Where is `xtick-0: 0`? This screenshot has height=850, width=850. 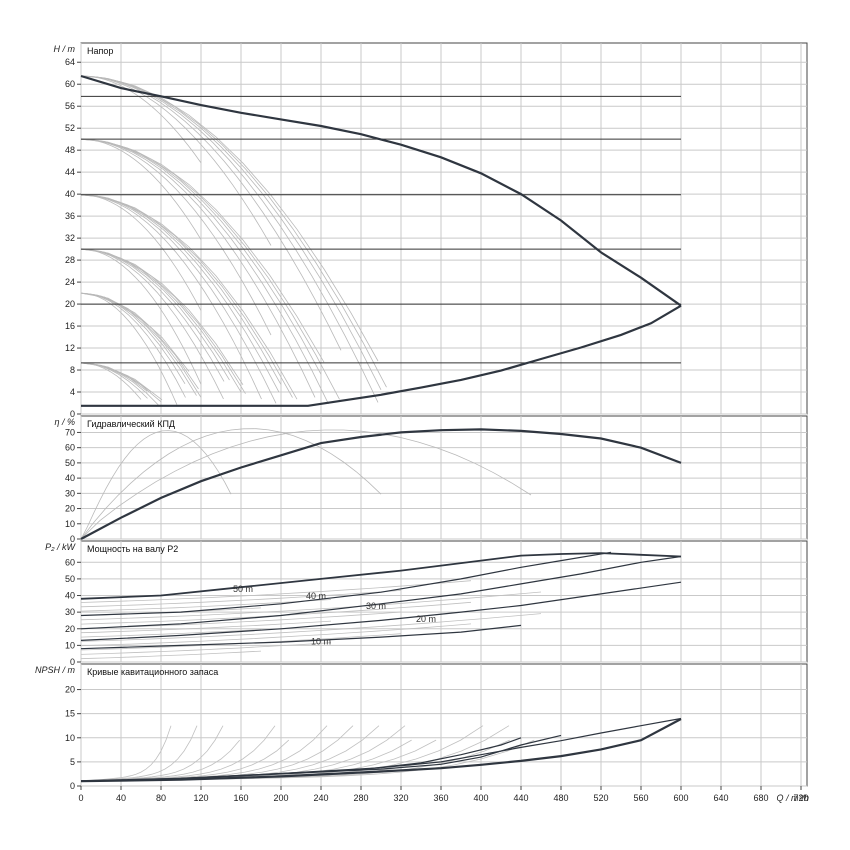
xtick-0: 0 is located at coordinates (80, 798).